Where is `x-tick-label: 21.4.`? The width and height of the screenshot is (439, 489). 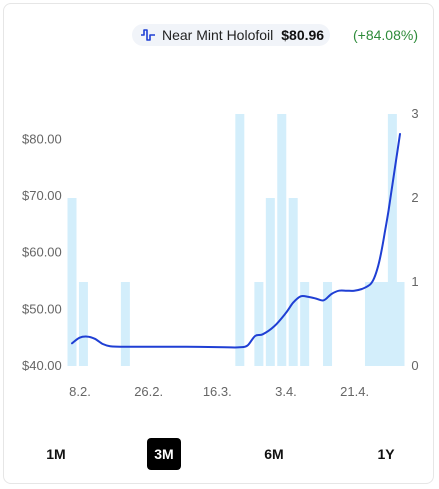
x-tick-label: 21.4. is located at coordinates (354, 391).